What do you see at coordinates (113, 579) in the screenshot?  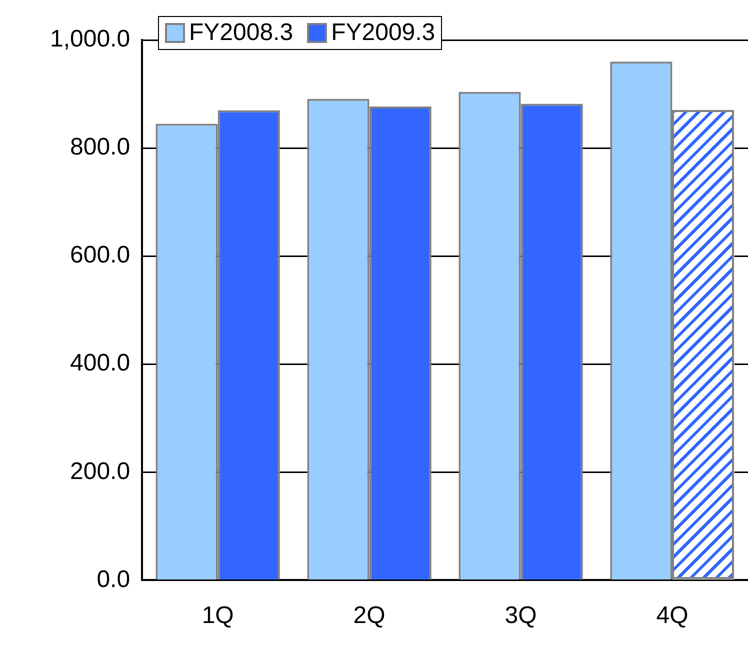 I see `y-tick-label: 0.0` at bounding box center [113, 579].